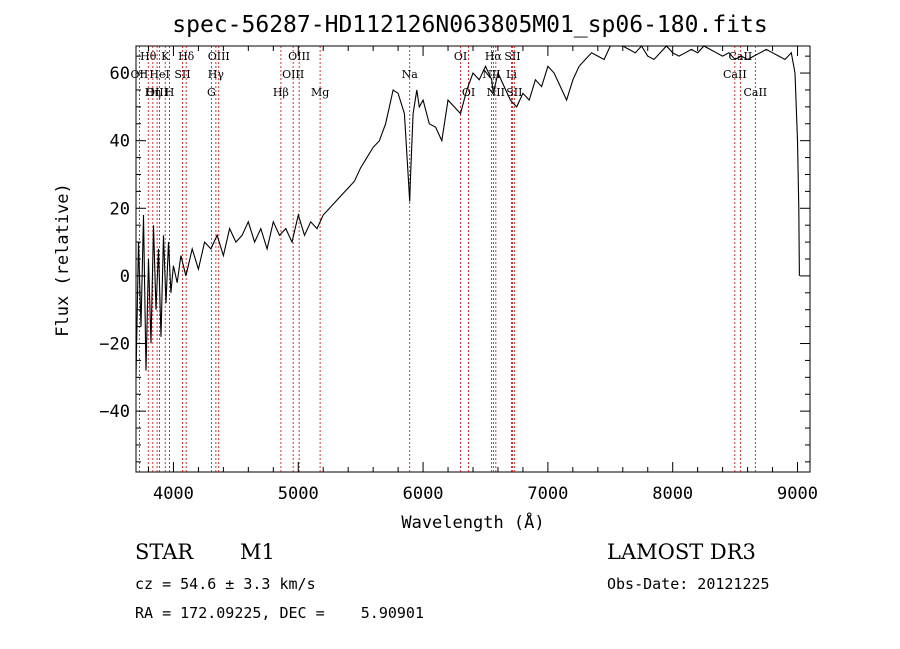 The height and width of the screenshot is (649, 900). I want to click on line-marker-label: Mg, so click(320, 92).